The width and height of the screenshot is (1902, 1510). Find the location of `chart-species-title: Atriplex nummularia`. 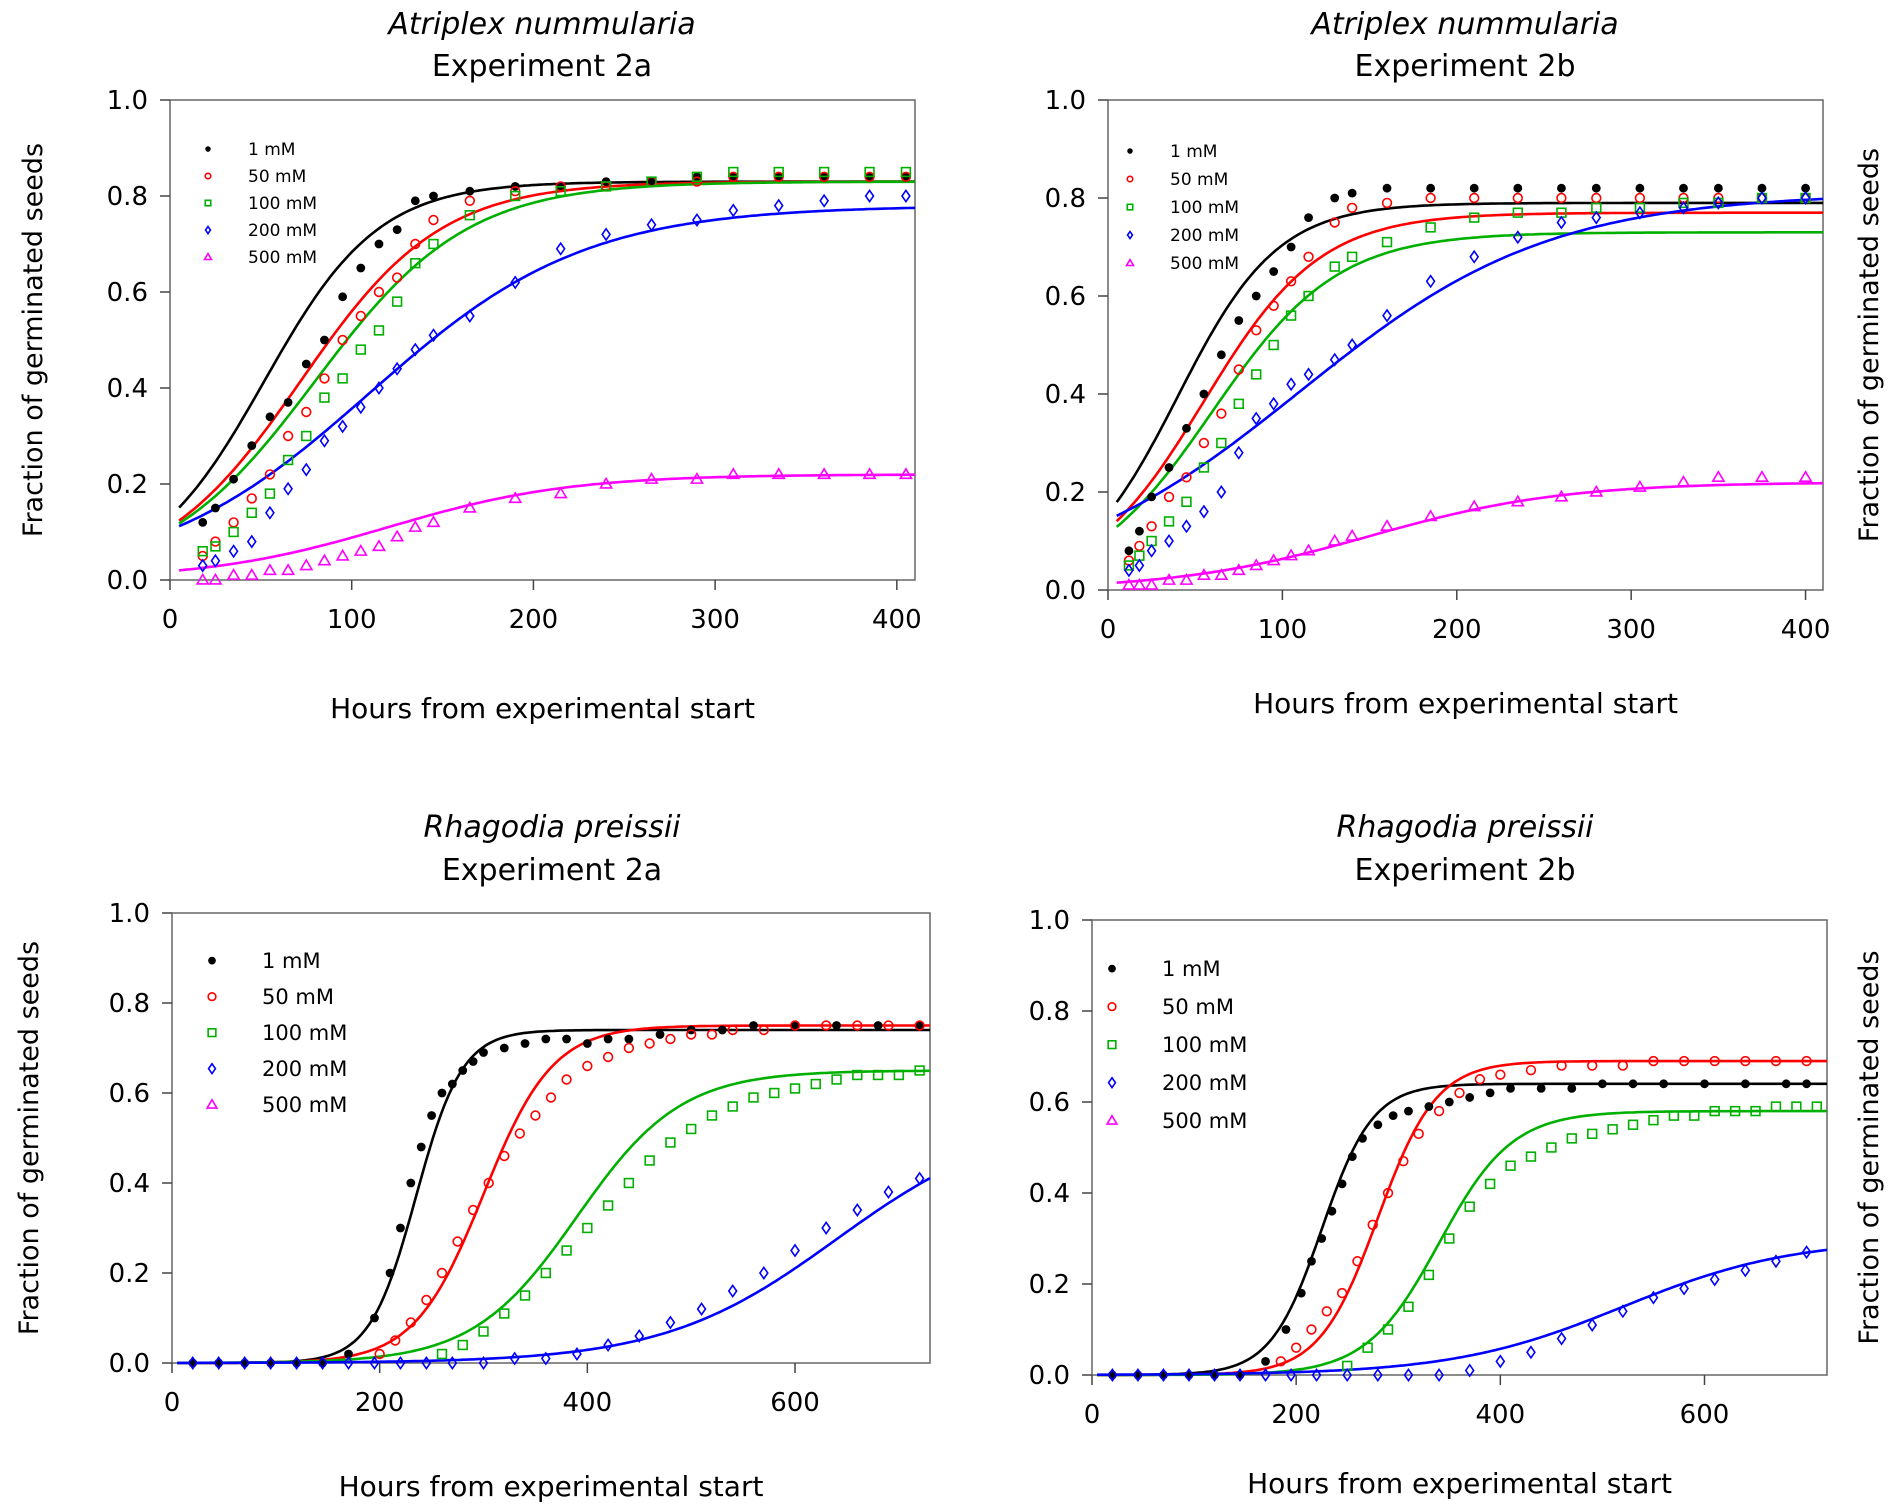

chart-species-title: Atriplex nummularia is located at coordinates (540, 24).